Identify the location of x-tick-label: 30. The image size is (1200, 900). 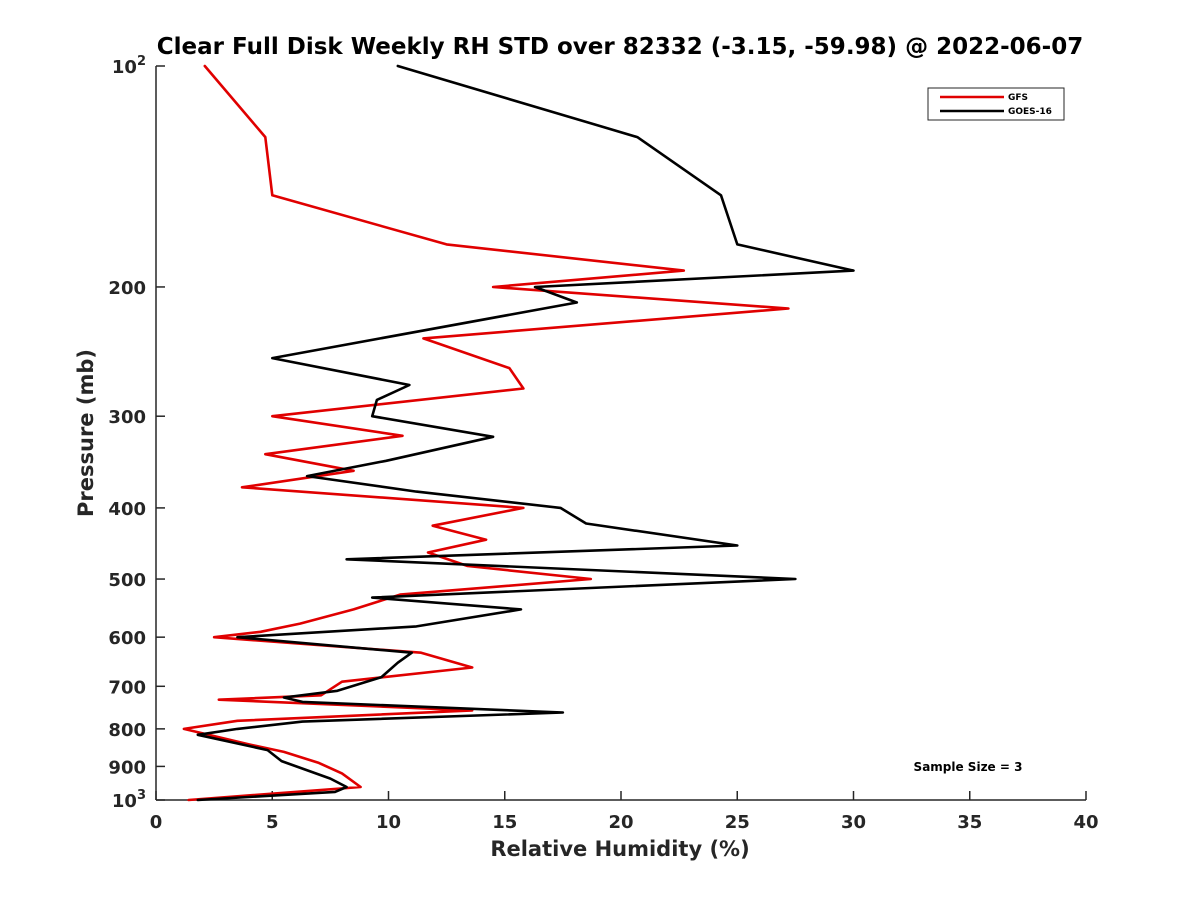
(853, 822).